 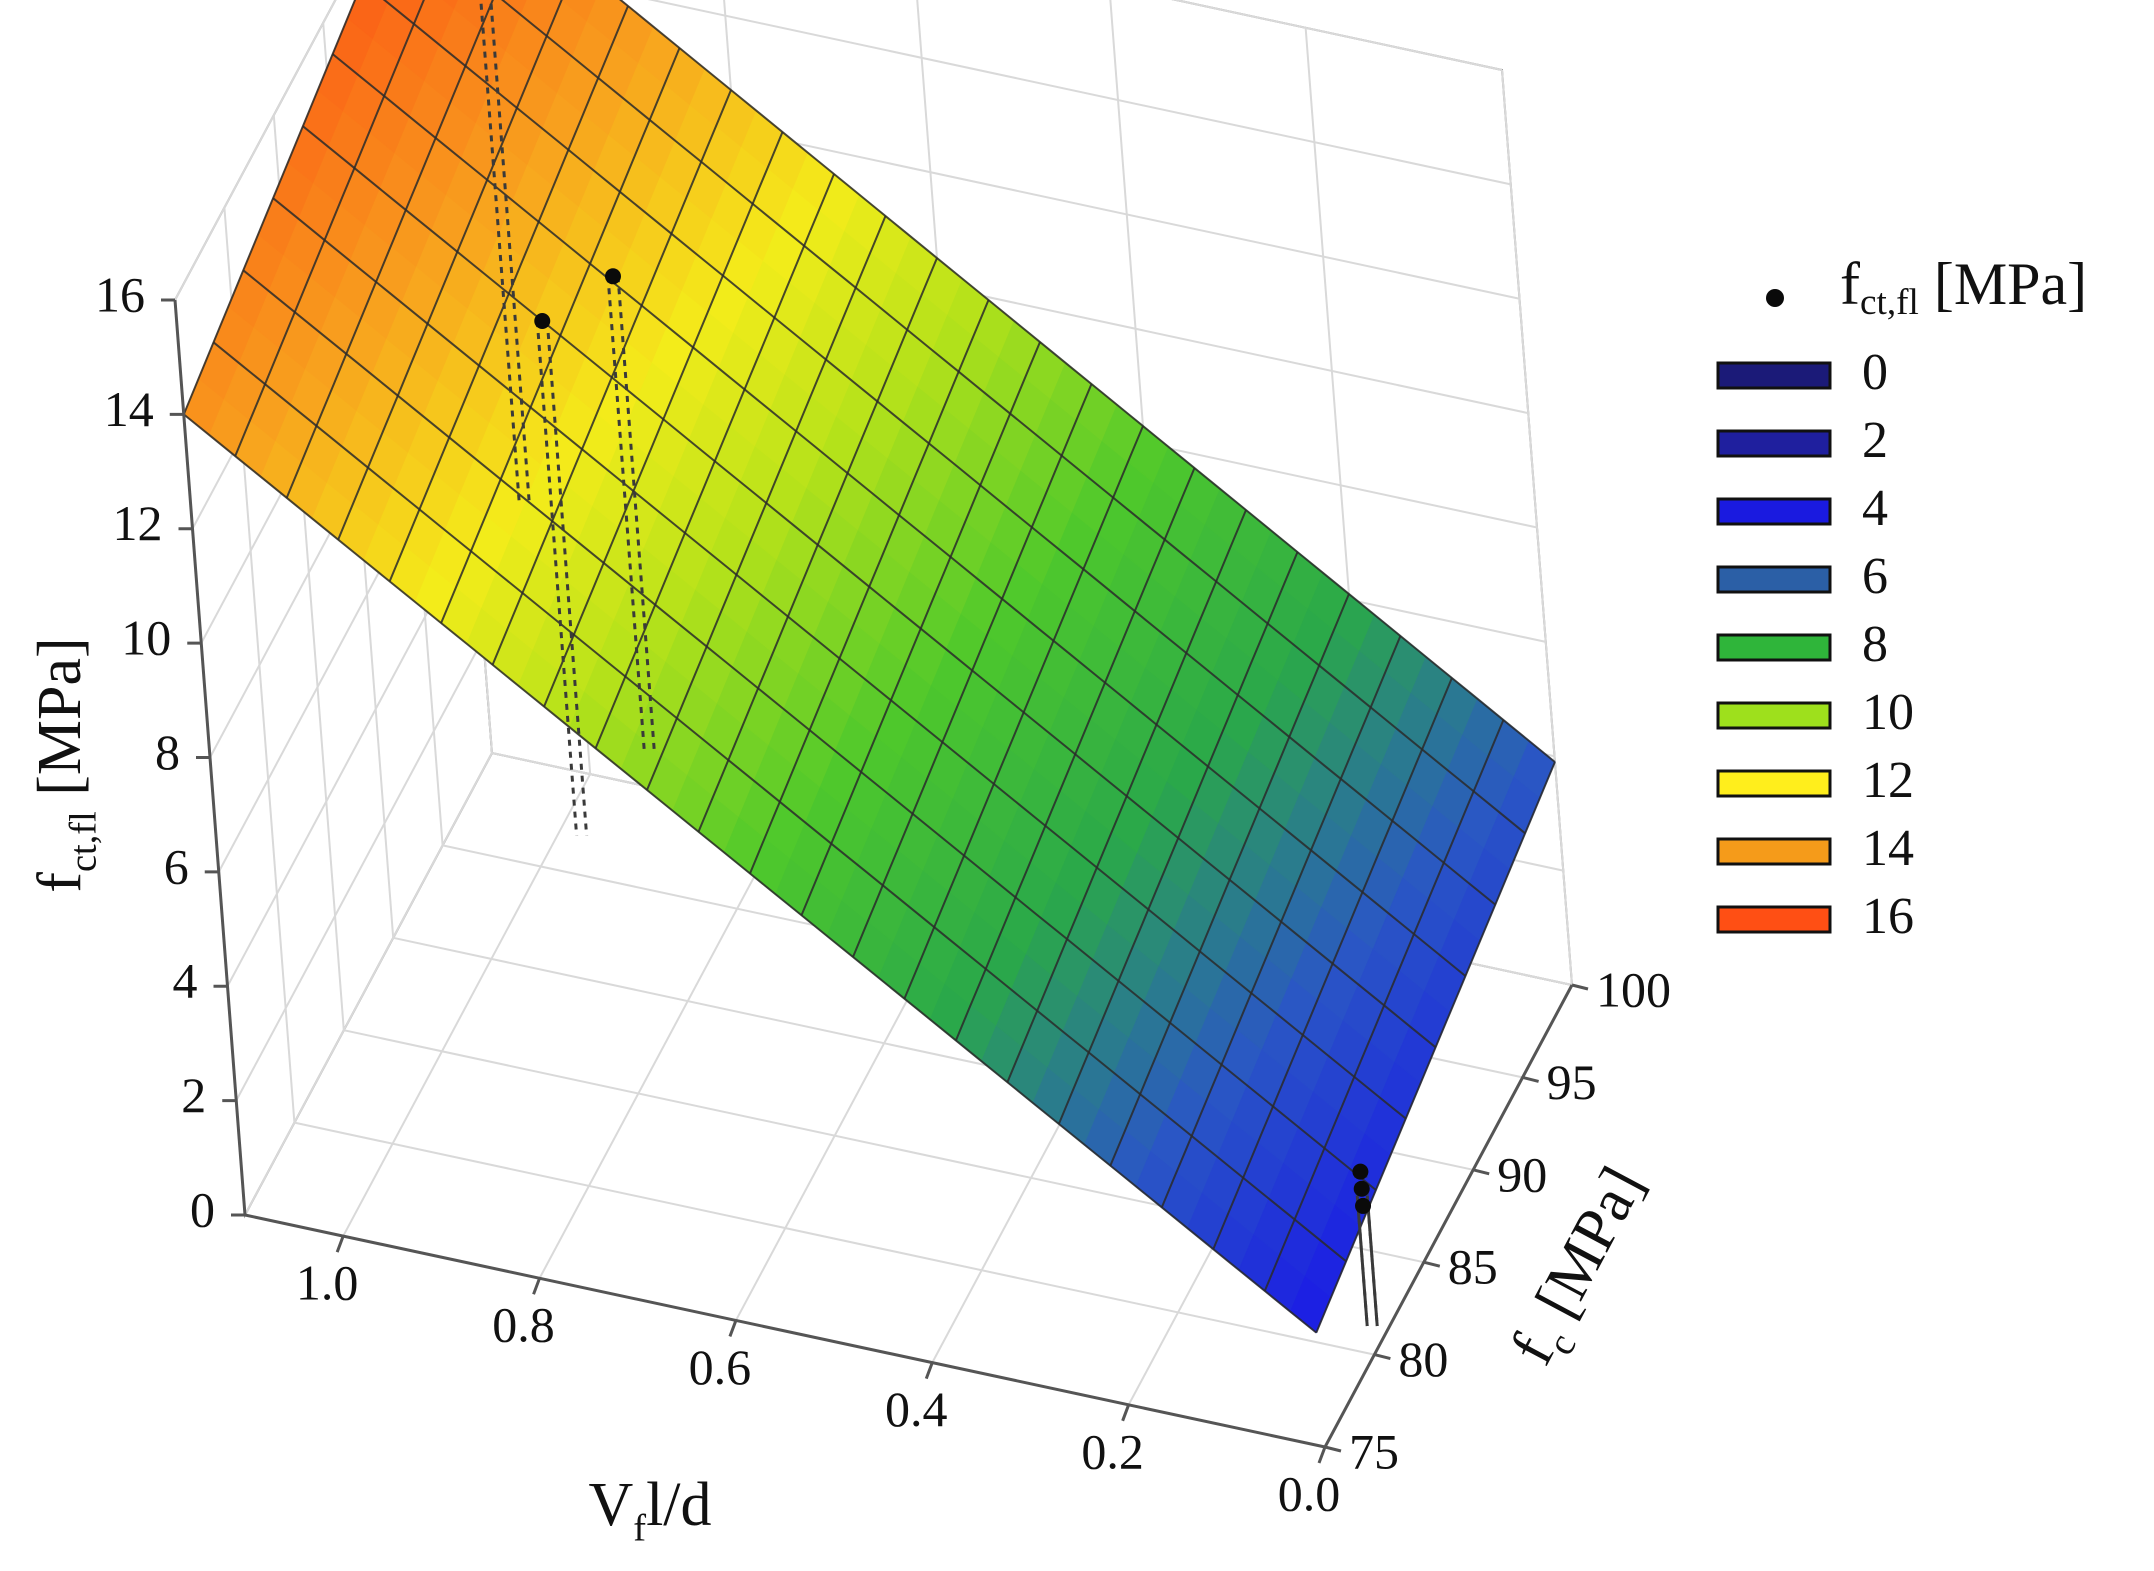 I want to click on y-tick-label: 75, so click(x=1374, y=1451).